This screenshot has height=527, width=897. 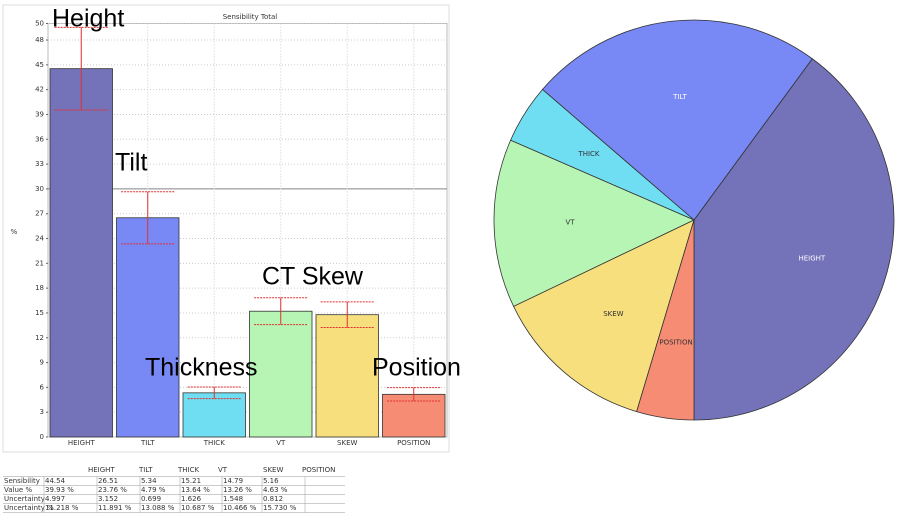 What do you see at coordinates (416, 368) in the screenshot?
I see `annotation: Position` at bounding box center [416, 368].